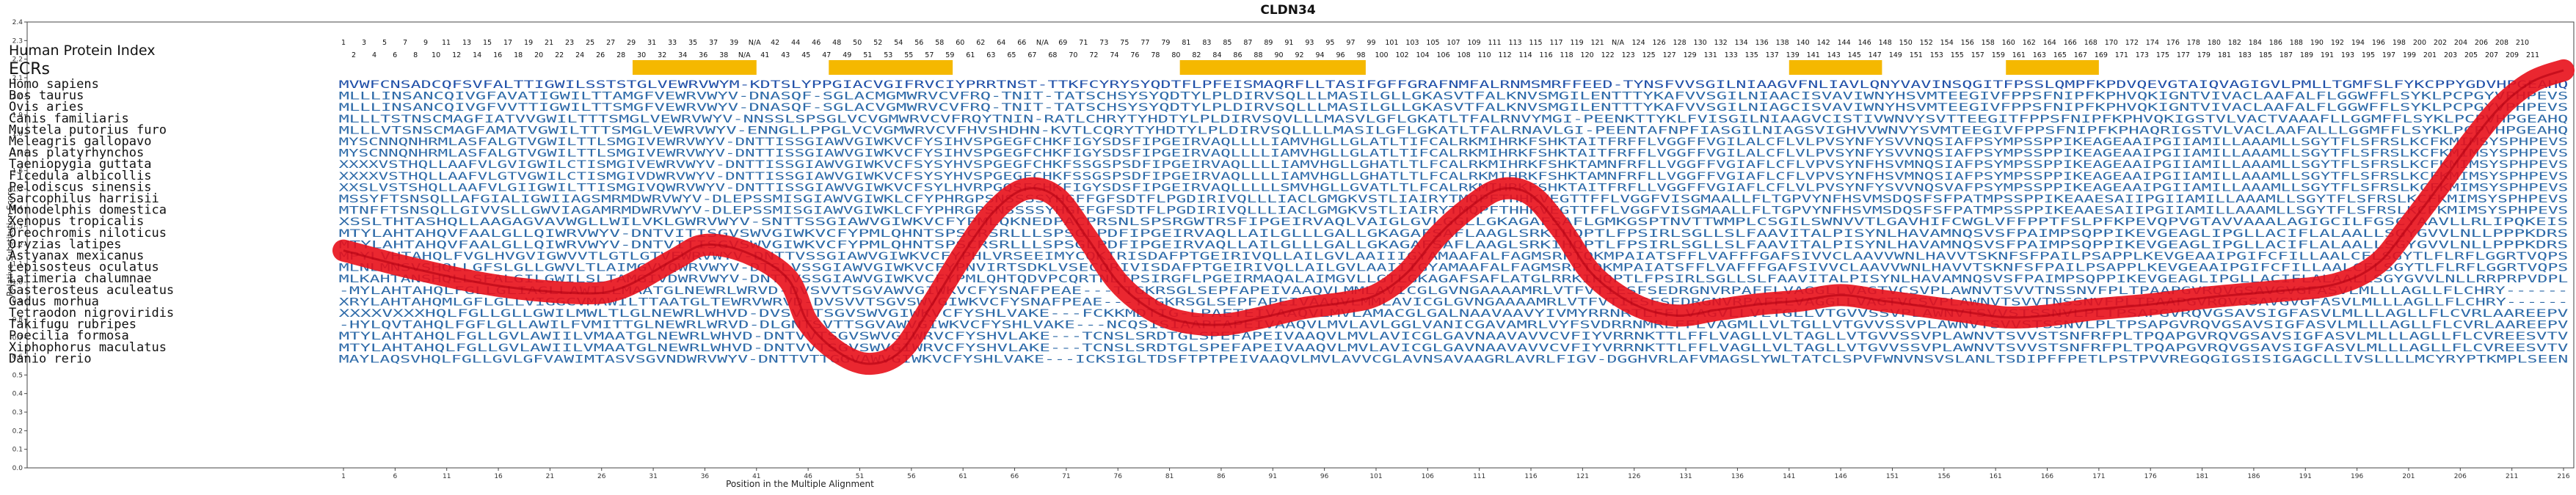 This screenshot has height=495, width=2576. I want to click on x-tick-label: 211, so click(2512, 476).